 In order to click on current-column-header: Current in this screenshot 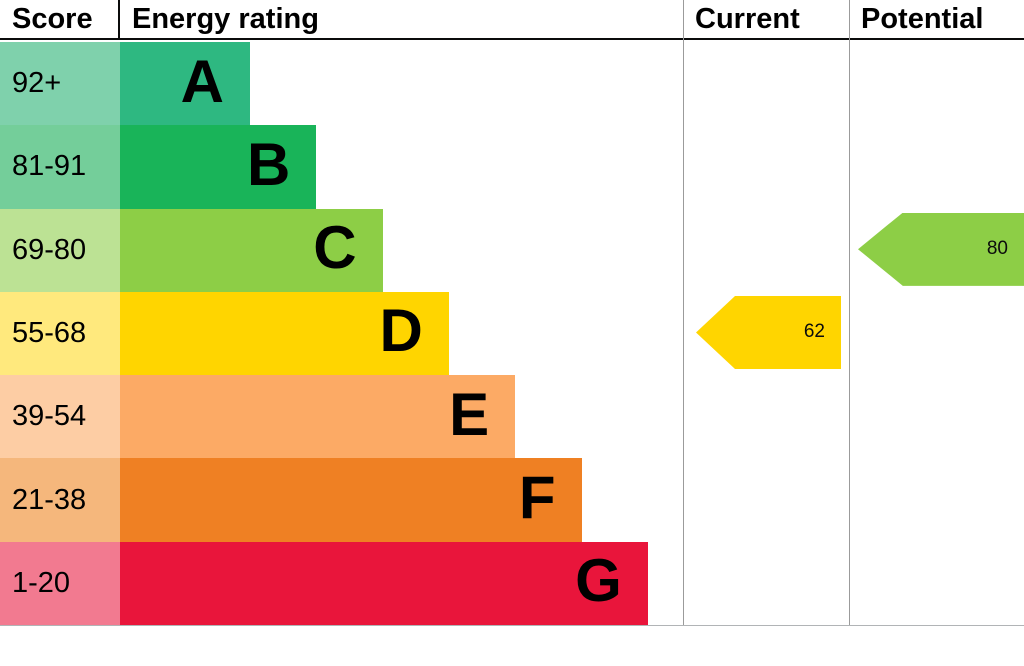, I will do `click(747, 18)`.